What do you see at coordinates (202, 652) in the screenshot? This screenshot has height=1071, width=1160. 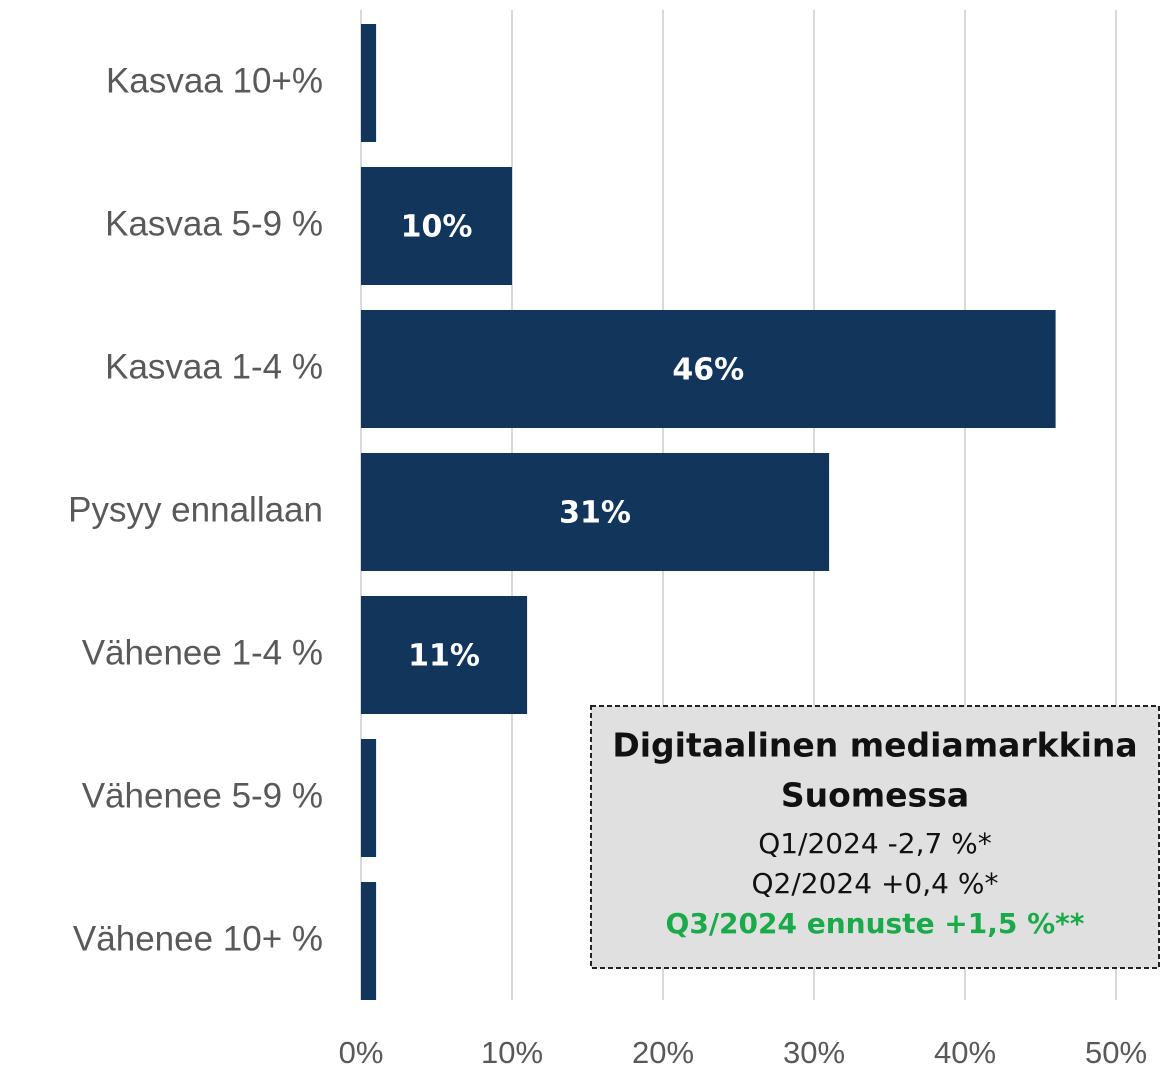 I see `y-tick-label: Vähenee 1-4 %` at bounding box center [202, 652].